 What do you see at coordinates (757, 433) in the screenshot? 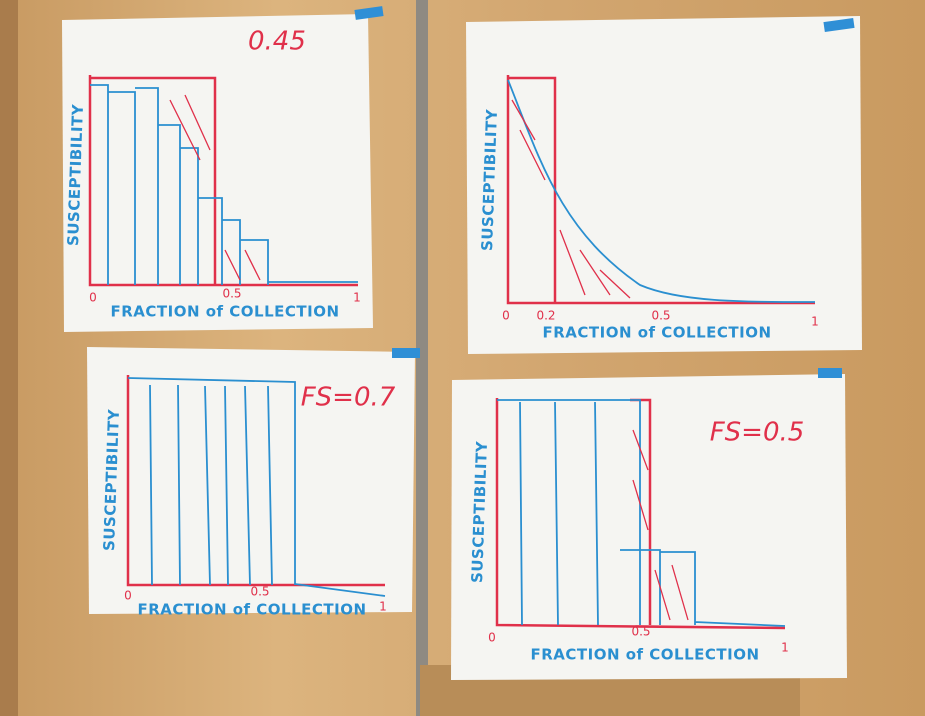
I see `annotation: FS=0.5` at bounding box center [757, 433].